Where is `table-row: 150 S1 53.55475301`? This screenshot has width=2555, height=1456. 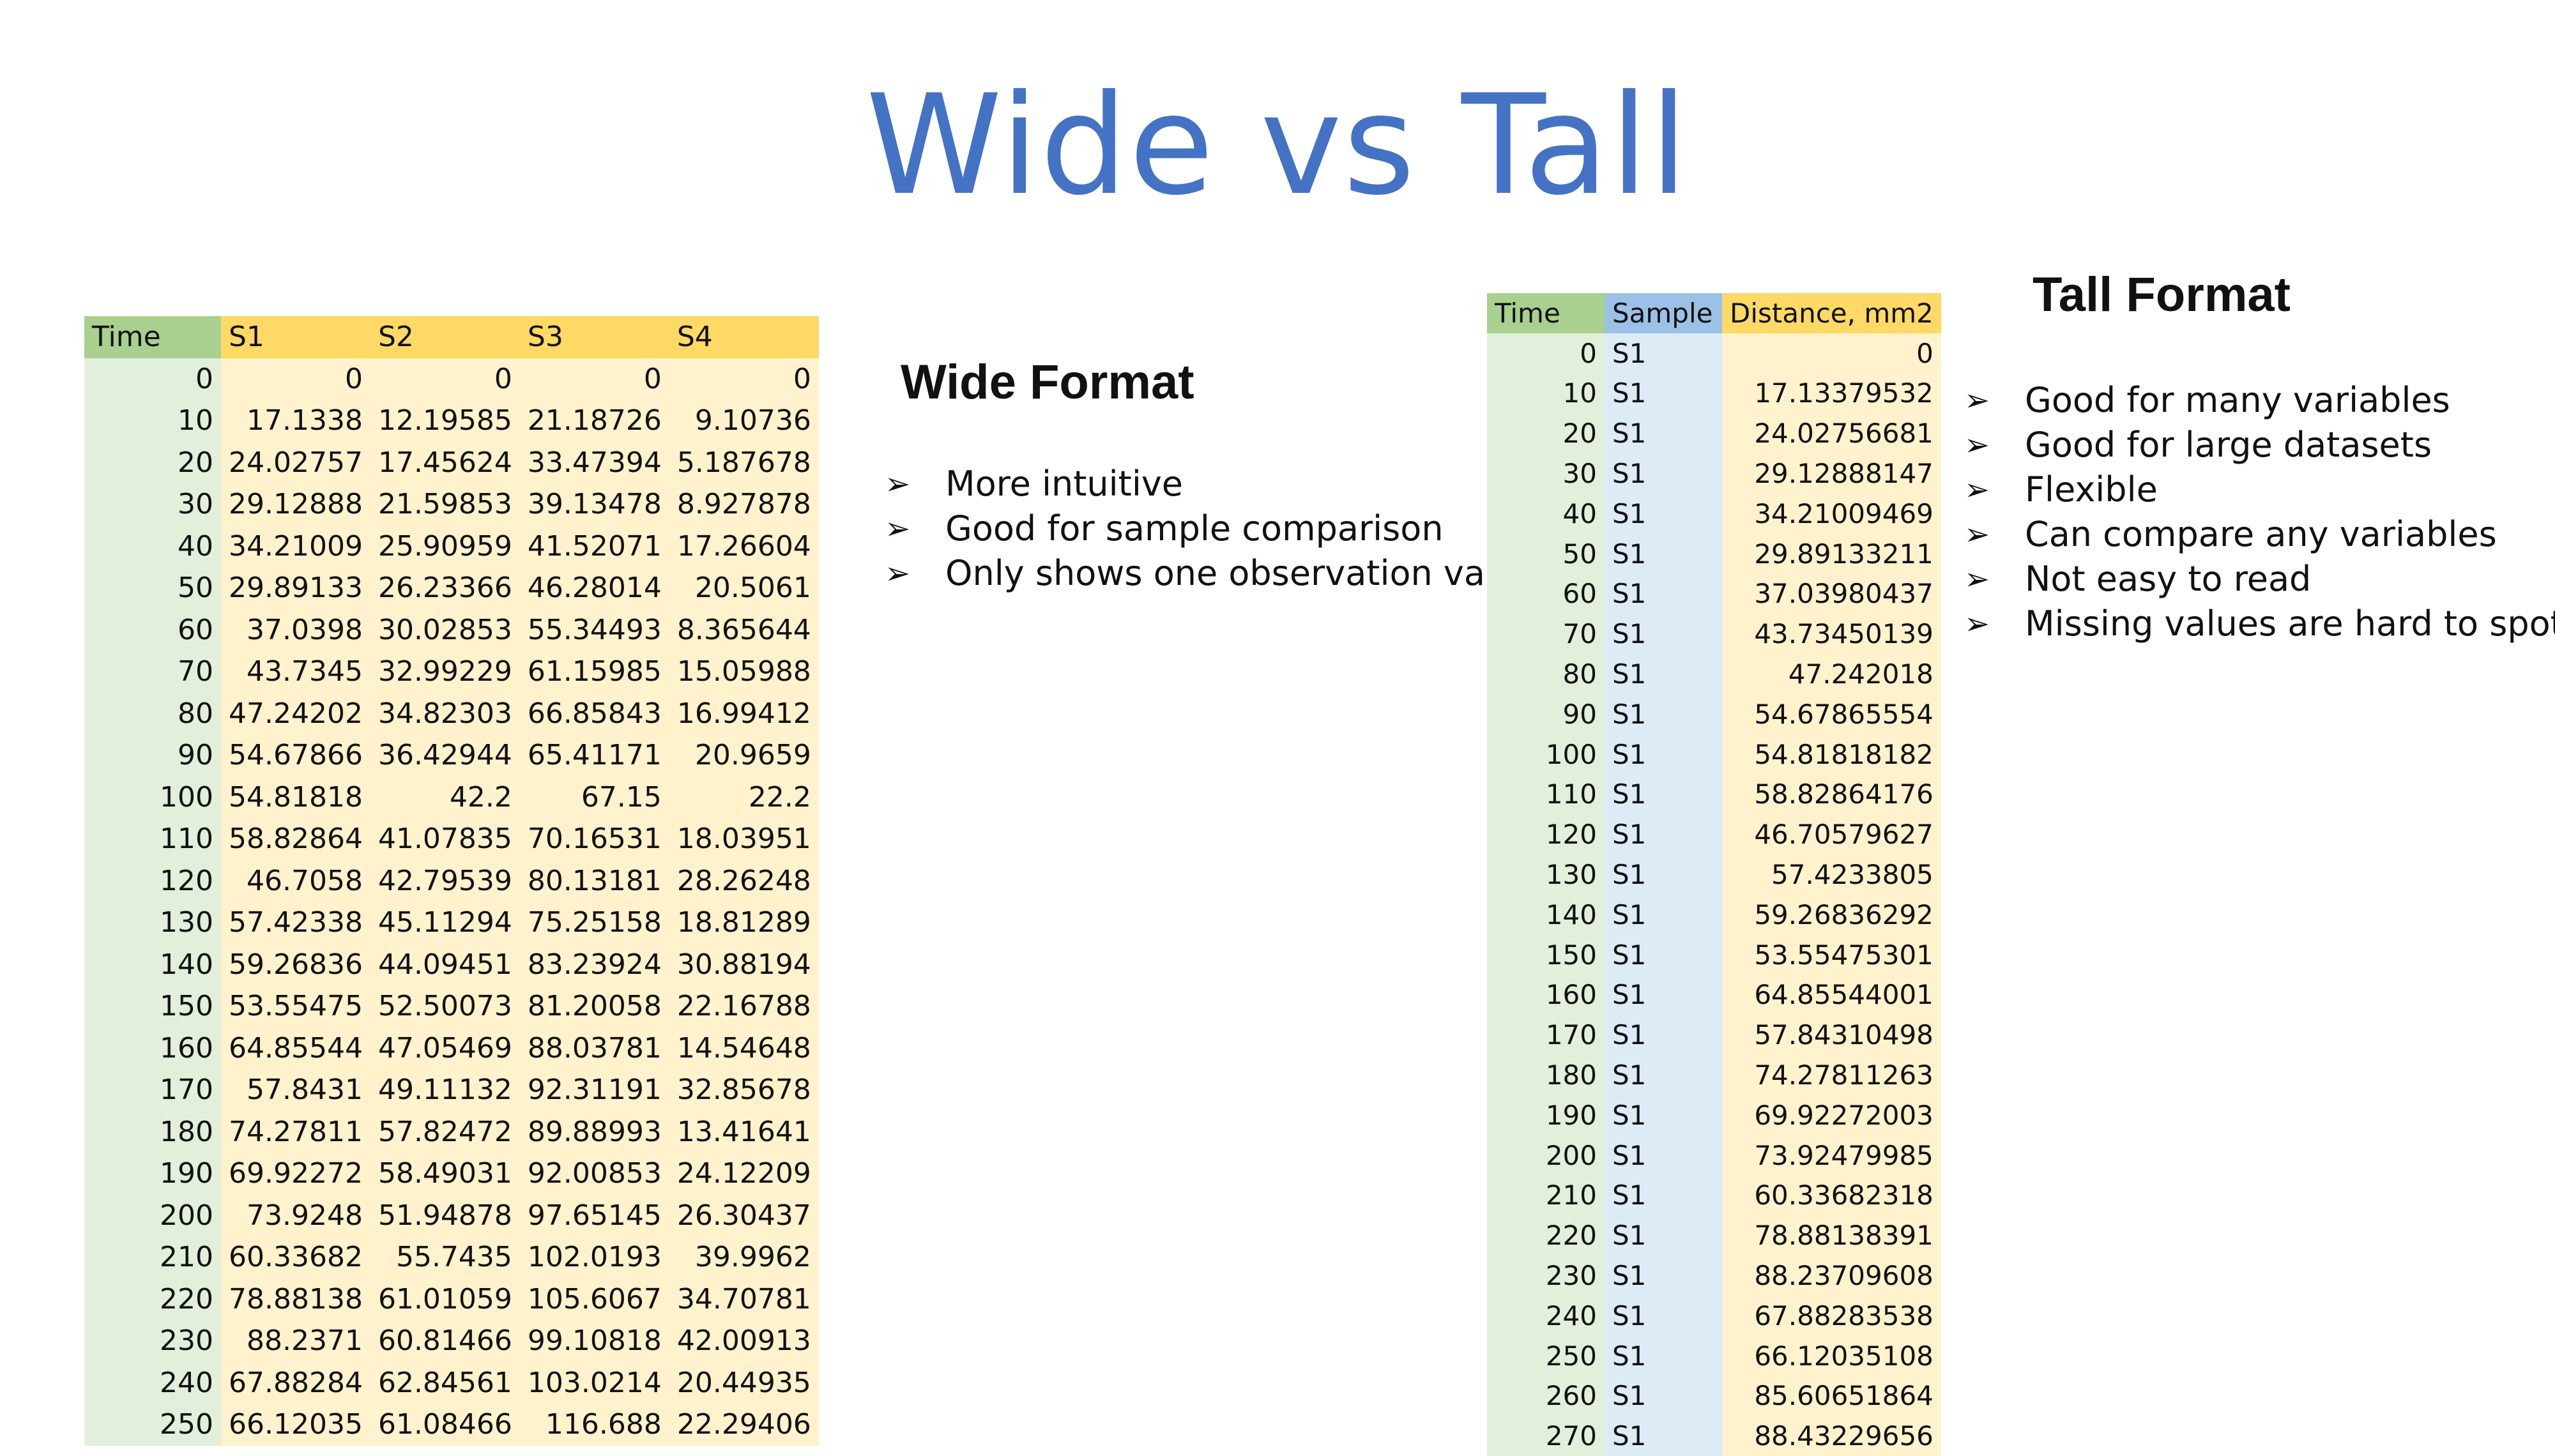
table-row: 150 S1 53.55475301 is located at coordinates (1714, 954).